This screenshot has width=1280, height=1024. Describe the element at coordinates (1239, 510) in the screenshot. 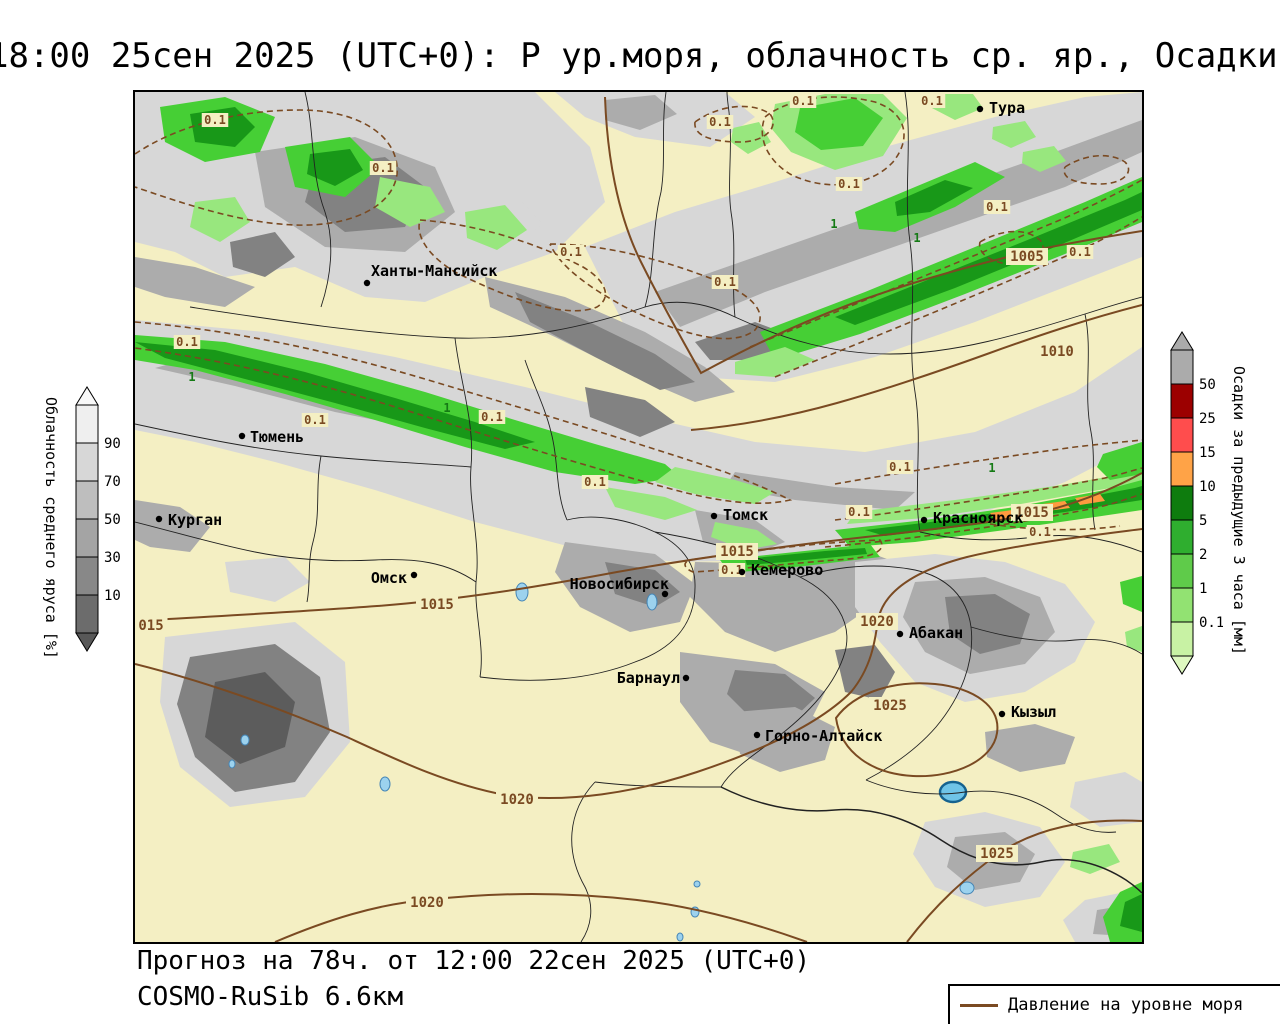

I see `precip-colorbar-label: Осадки за предыдущие 3 часа [мм]` at that location.